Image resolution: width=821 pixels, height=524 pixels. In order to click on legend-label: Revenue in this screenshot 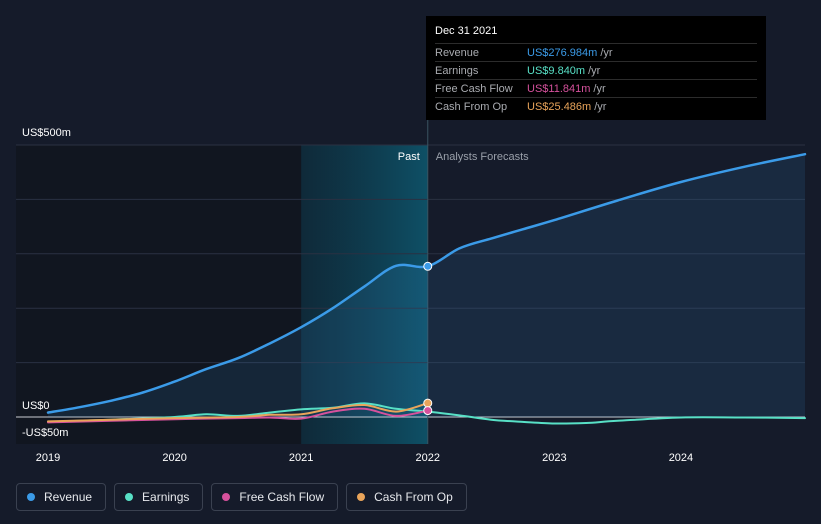, I will do `click(68, 497)`.